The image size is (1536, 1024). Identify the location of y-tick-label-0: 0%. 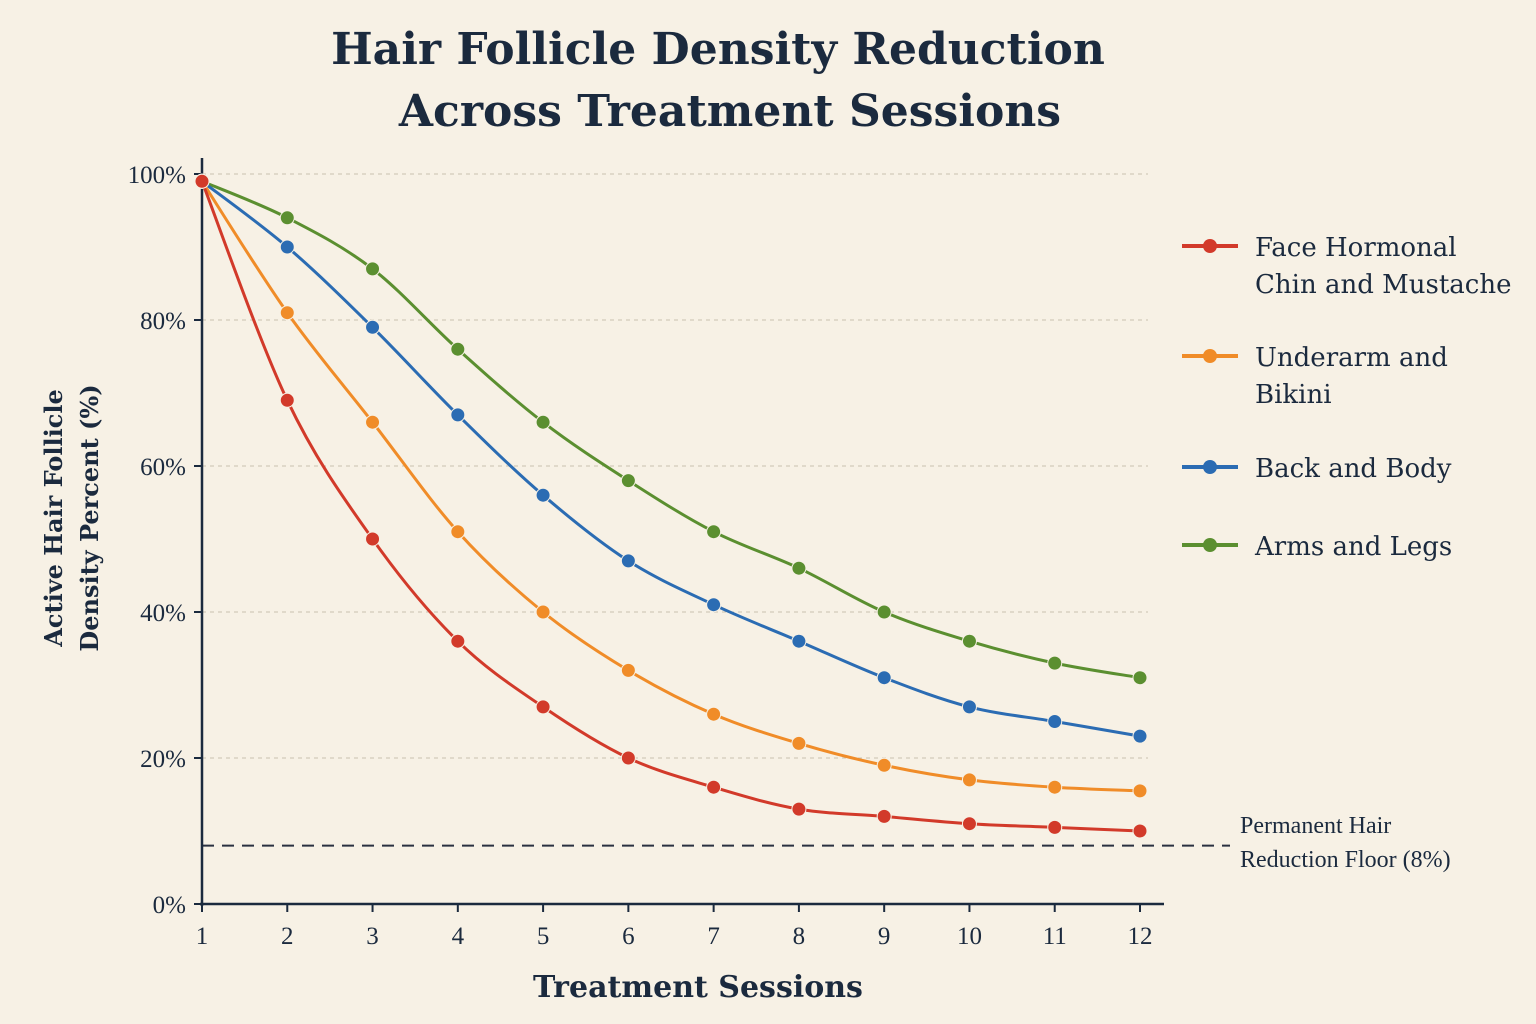
(169, 905).